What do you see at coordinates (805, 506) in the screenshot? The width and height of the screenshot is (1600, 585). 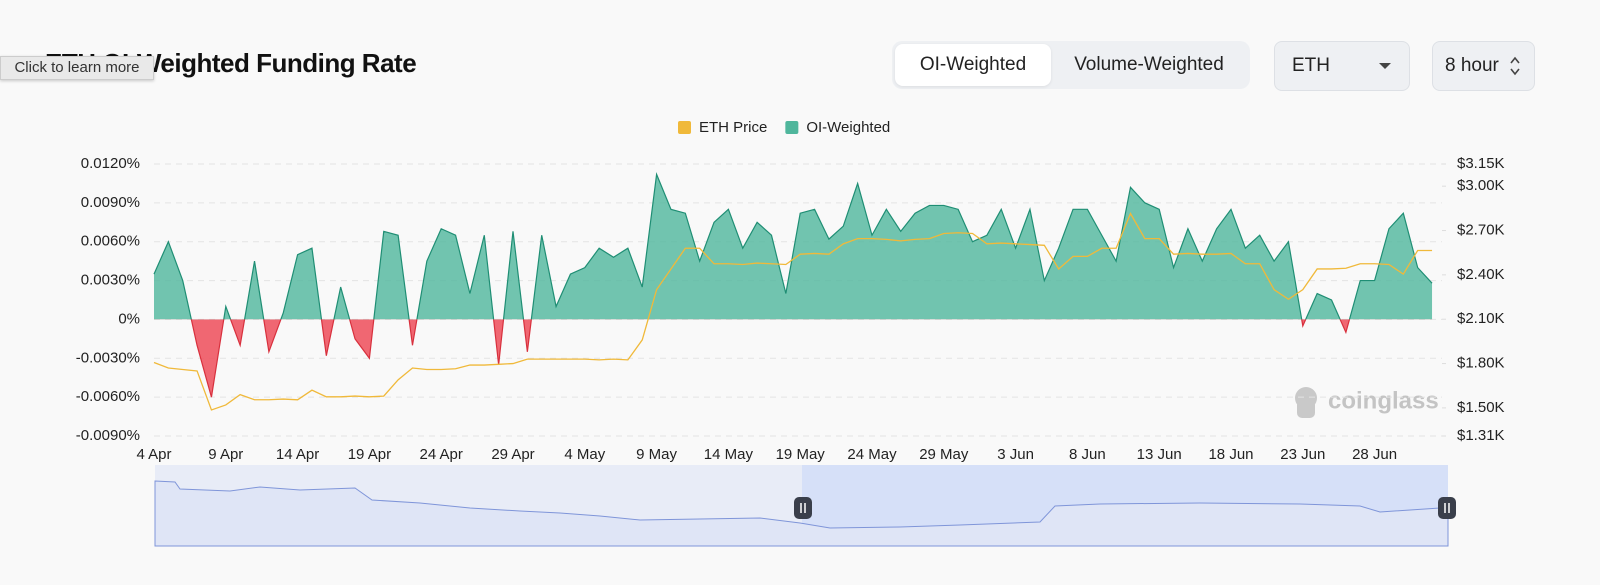 I see `navigator` at bounding box center [805, 506].